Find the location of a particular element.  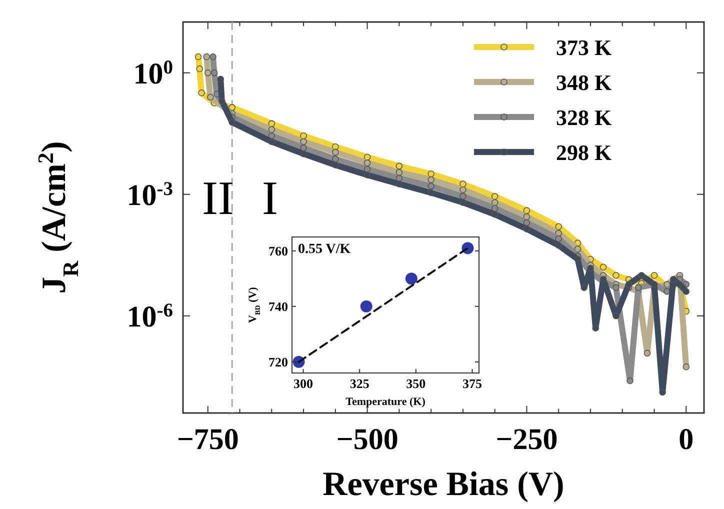

y-tick-label: 10$^{0}$ is located at coordinates (153, 73).